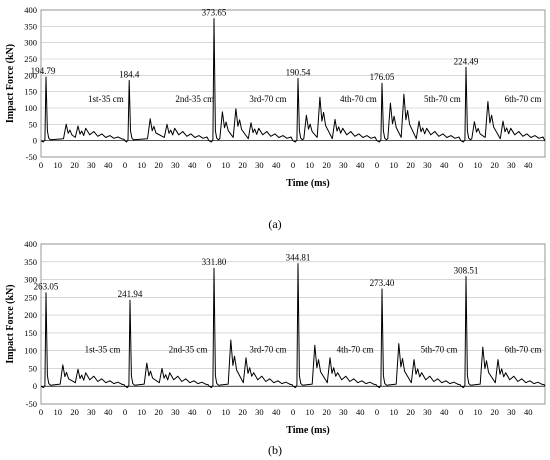 The width and height of the screenshot is (550, 460). What do you see at coordinates (46, 287) in the screenshot?
I see `peak-value-label: 263.05` at bounding box center [46, 287].